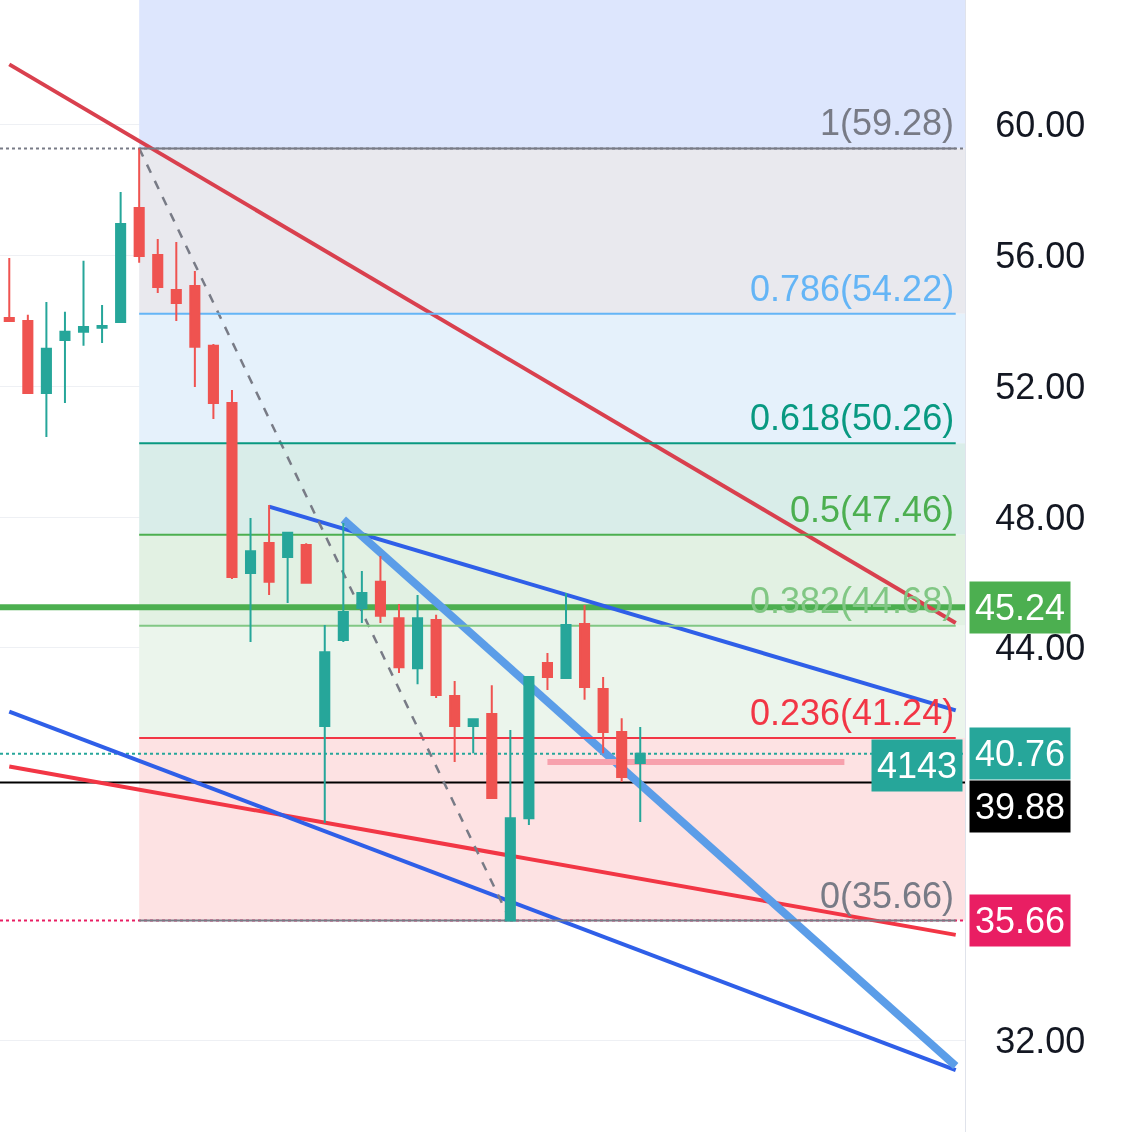 Image resolution: width=1121 pixels, height=1132 pixels. I want to click on ref-line-label: 45.24, so click(1020, 607).